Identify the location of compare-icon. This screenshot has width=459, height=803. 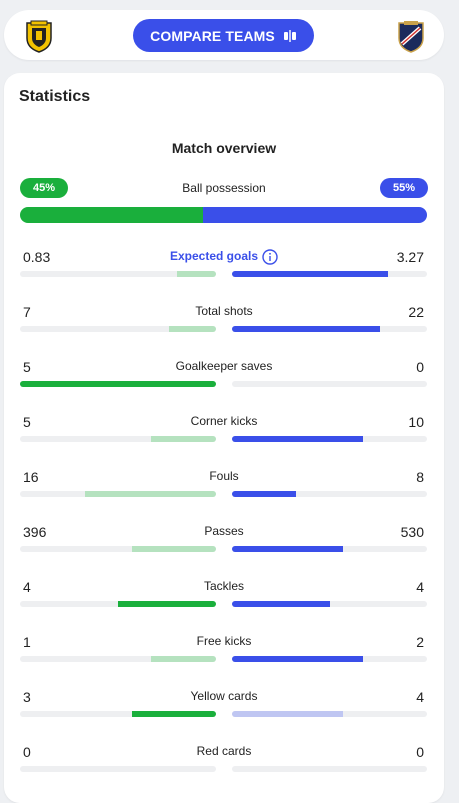
(290, 35).